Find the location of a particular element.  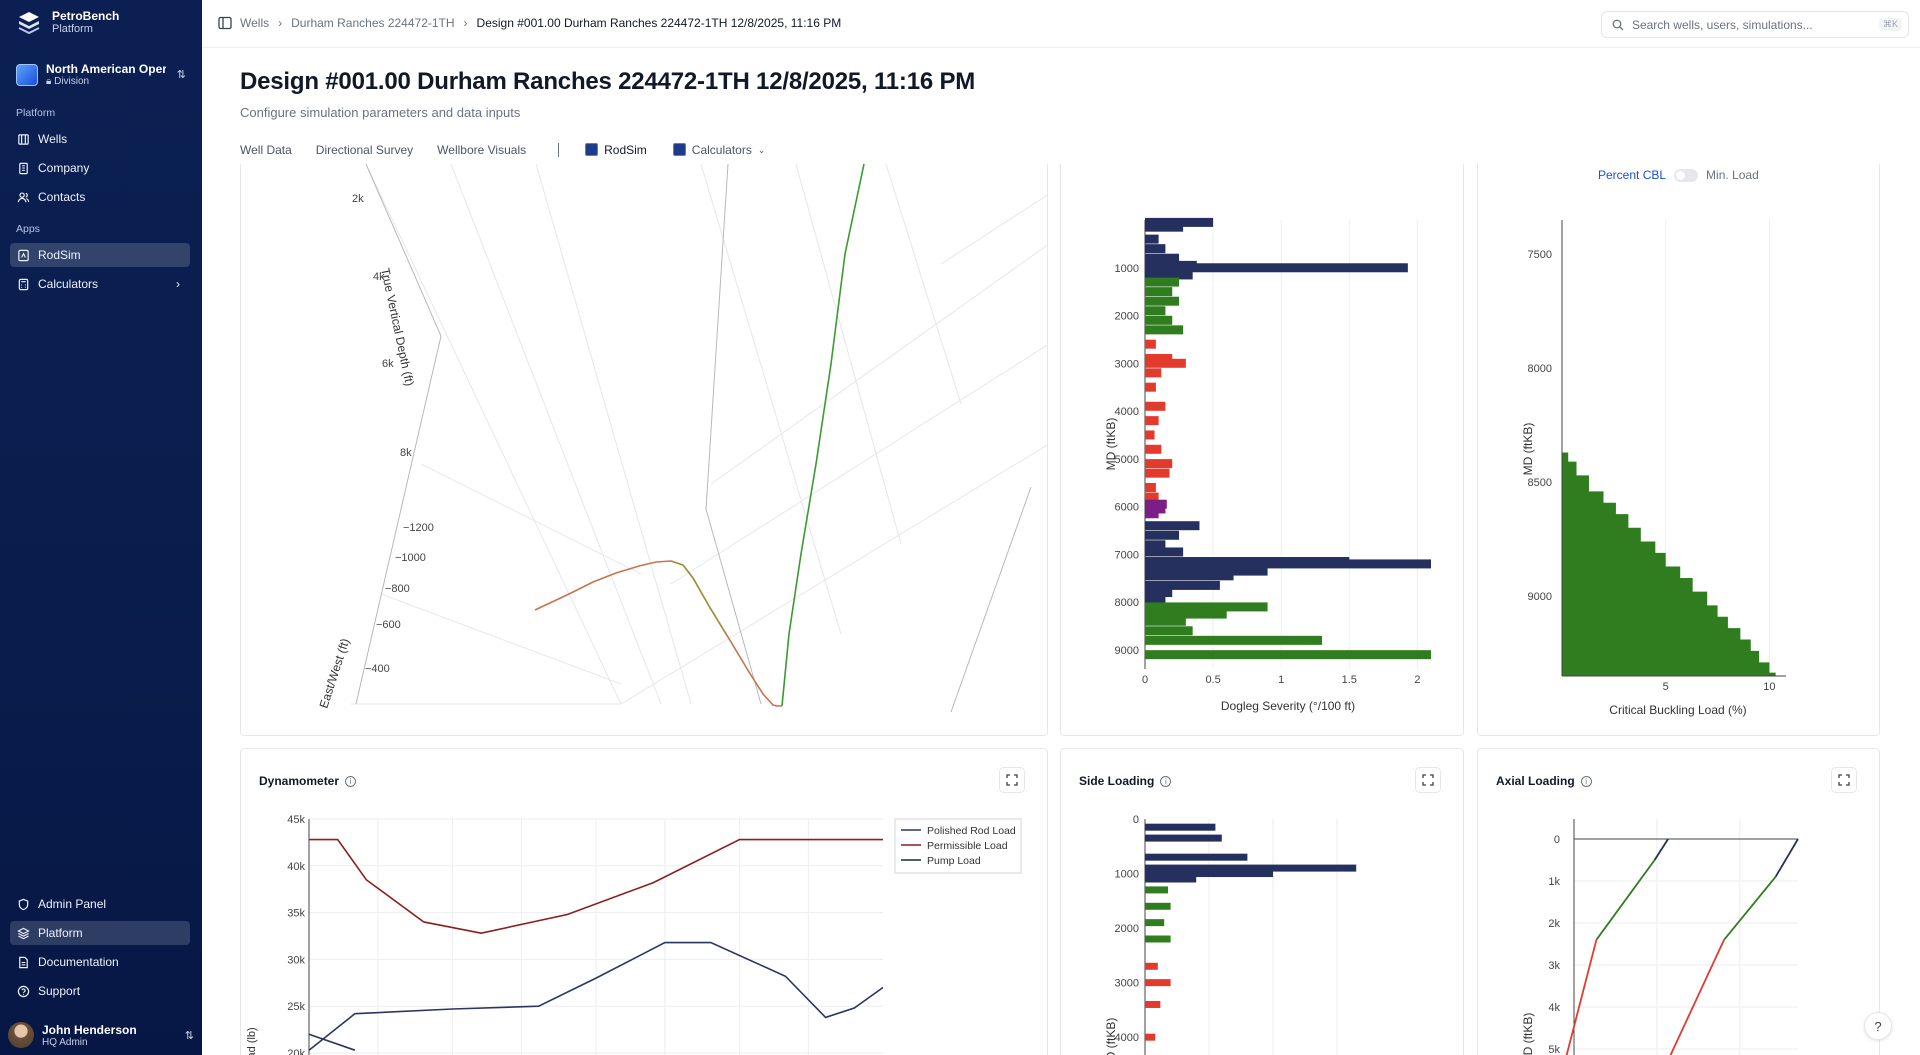

tab-rodsim: RodSim is located at coordinates (616, 153).